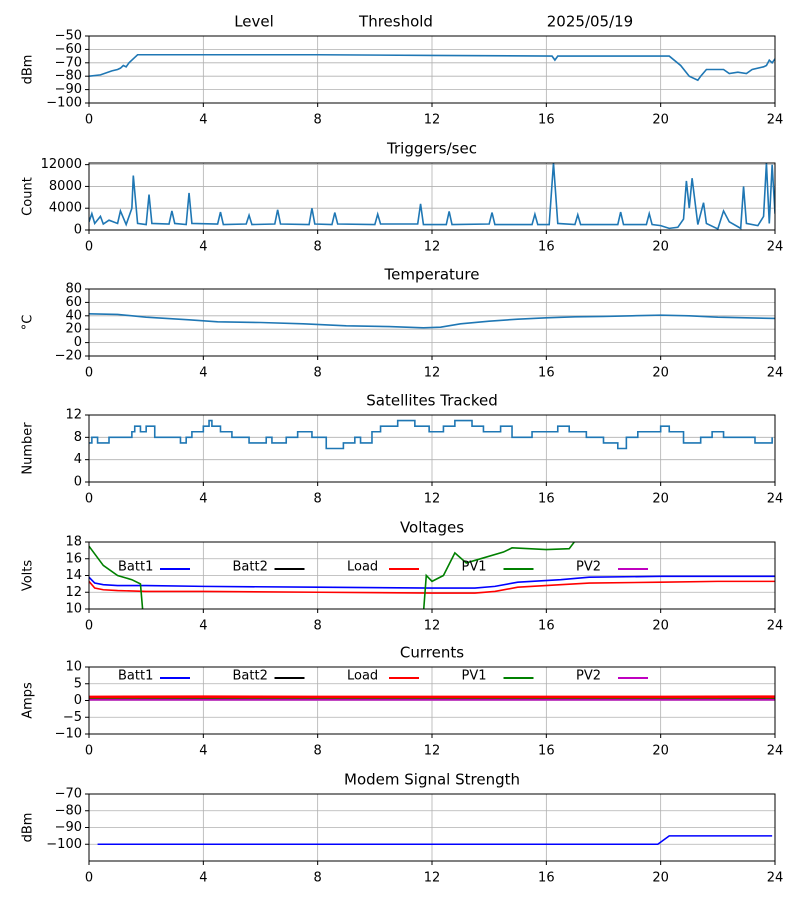 The height and width of the screenshot is (900, 800). What do you see at coordinates (73, 592) in the screenshot?
I see `y-tick-label: 12` at bounding box center [73, 592].